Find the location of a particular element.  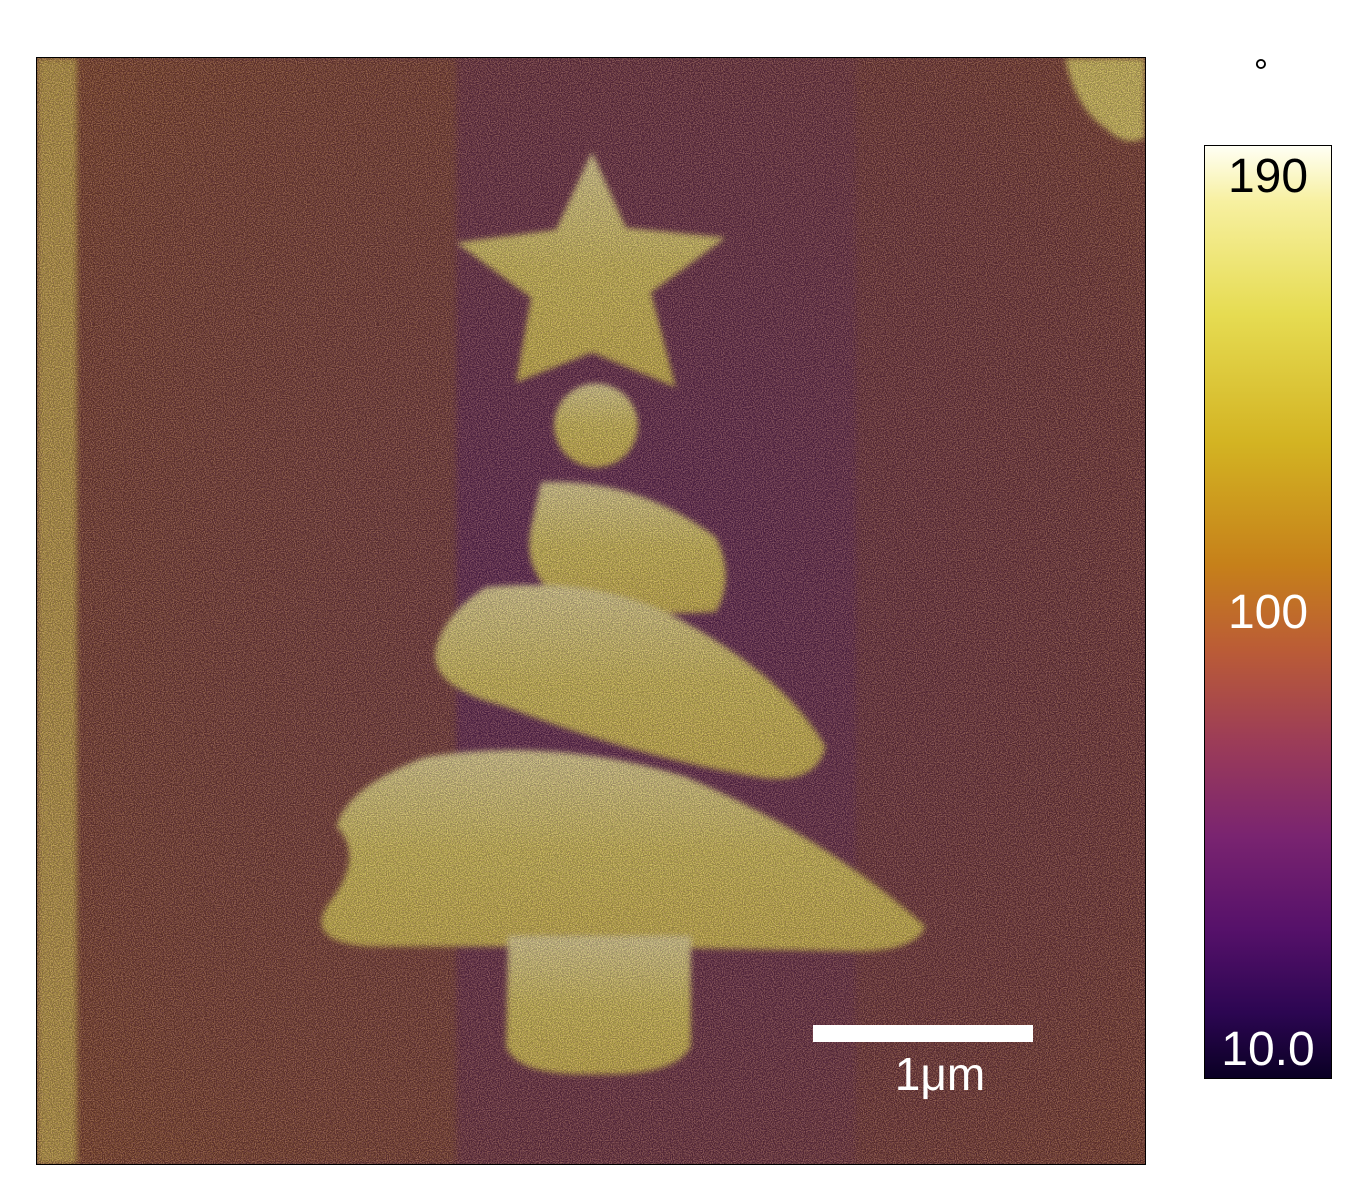

scale-bar is located at coordinates (923, 1033).